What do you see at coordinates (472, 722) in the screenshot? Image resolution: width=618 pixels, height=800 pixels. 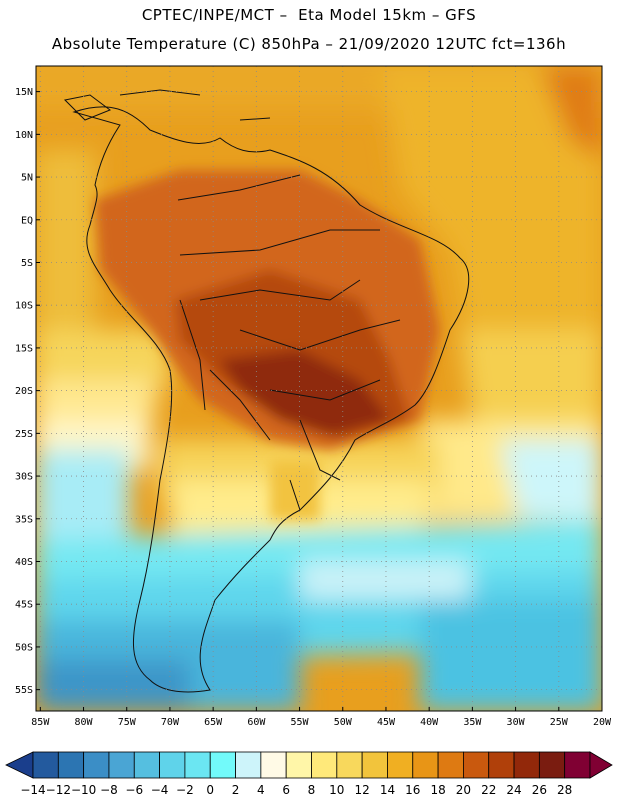 I see `lon-tick-label: 35W` at bounding box center [472, 722].